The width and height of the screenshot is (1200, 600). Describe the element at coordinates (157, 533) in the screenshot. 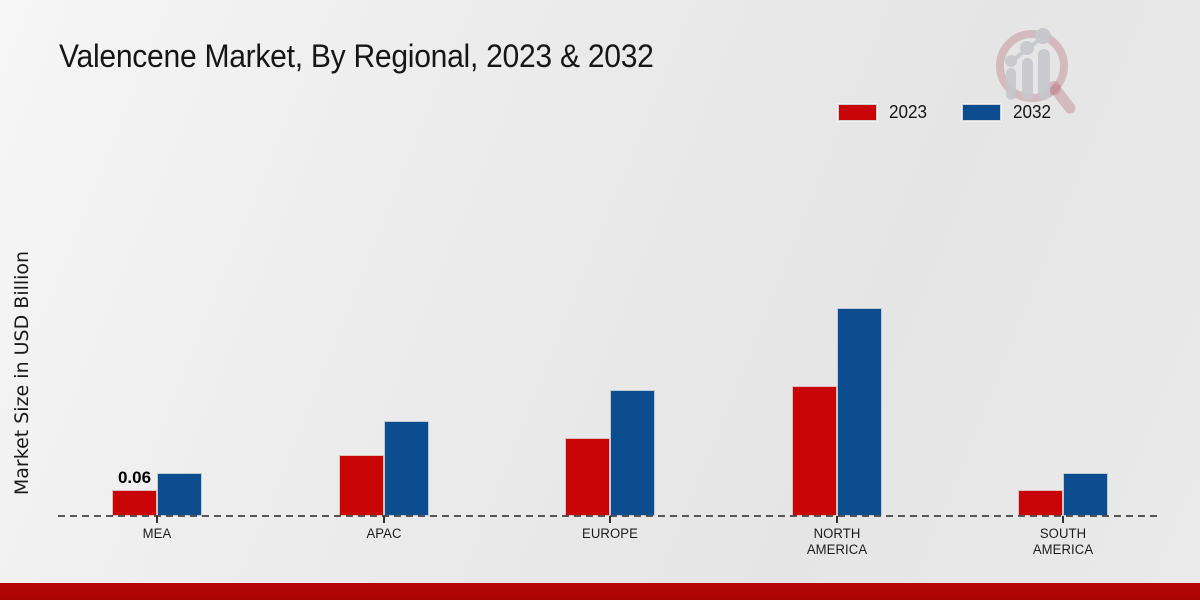

I see `x-axis-label-mea: MEA` at that location.